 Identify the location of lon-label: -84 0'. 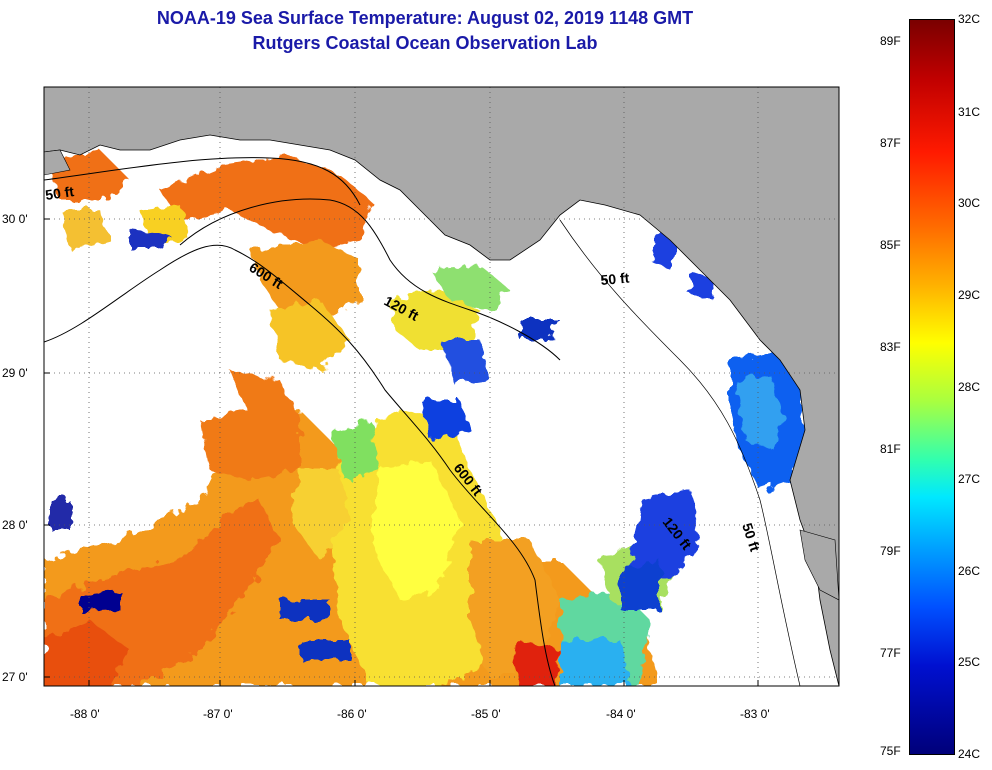
(621, 714).